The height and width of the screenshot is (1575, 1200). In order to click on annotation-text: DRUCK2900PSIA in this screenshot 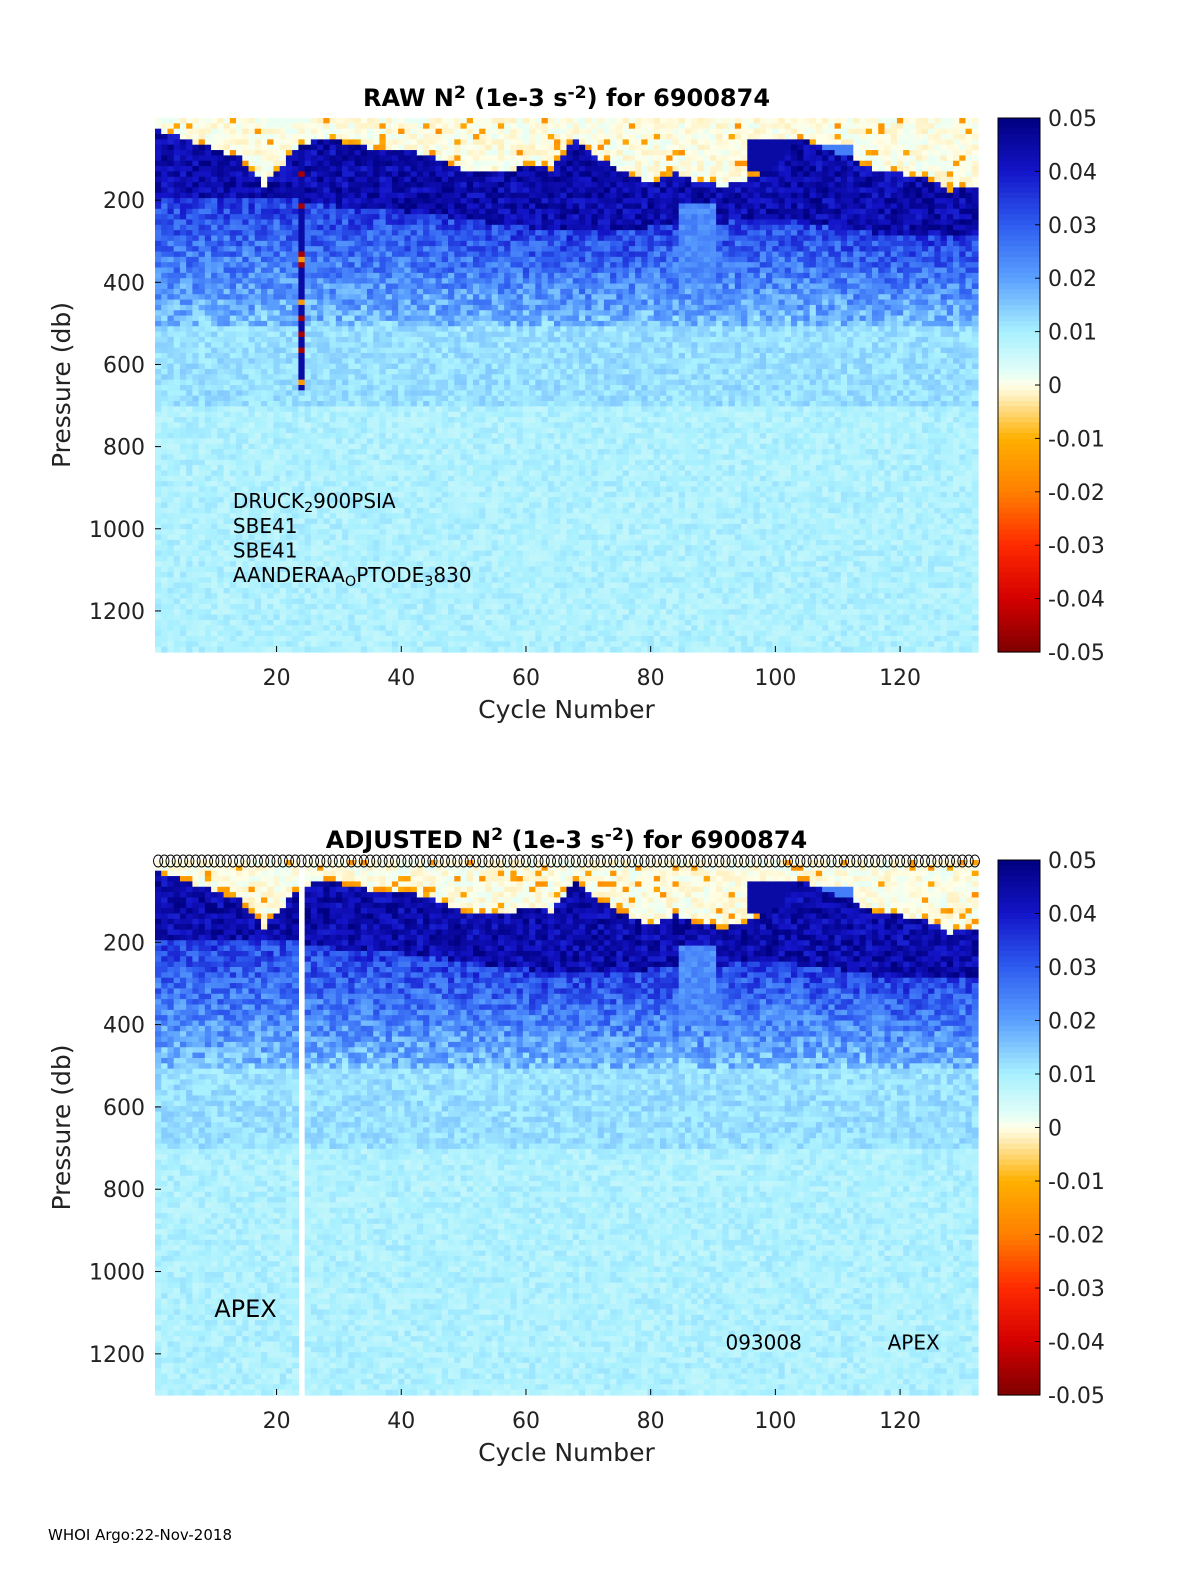, I will do `click(314, 502)`.